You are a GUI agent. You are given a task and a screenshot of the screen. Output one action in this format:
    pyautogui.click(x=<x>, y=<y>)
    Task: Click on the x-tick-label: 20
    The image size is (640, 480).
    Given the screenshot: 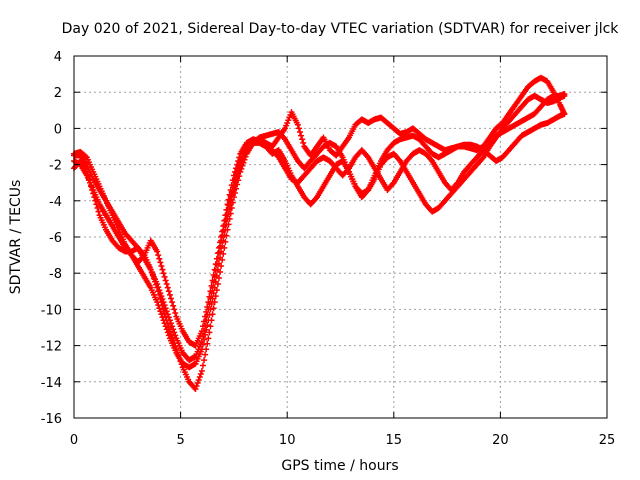 What is the action you would take?
    pyautogui.click(x=500, y=440)
    